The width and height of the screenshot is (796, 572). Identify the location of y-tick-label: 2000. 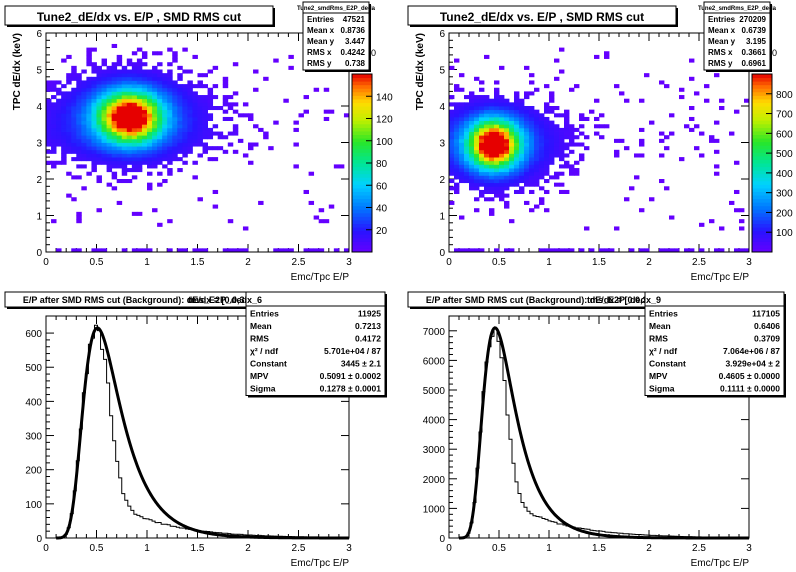
(434, 480).